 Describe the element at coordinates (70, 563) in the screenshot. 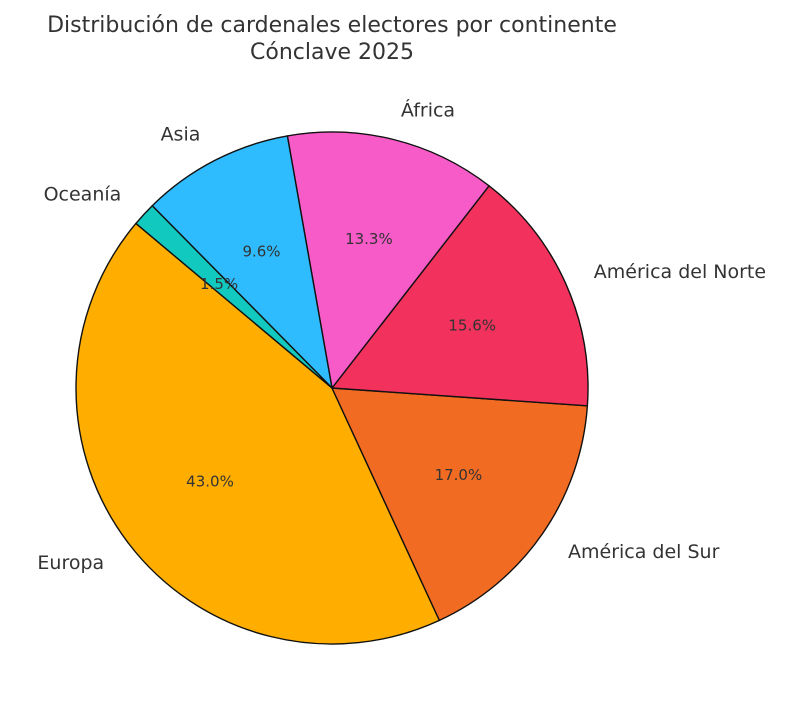

I see `category-label: Europa` at that location.